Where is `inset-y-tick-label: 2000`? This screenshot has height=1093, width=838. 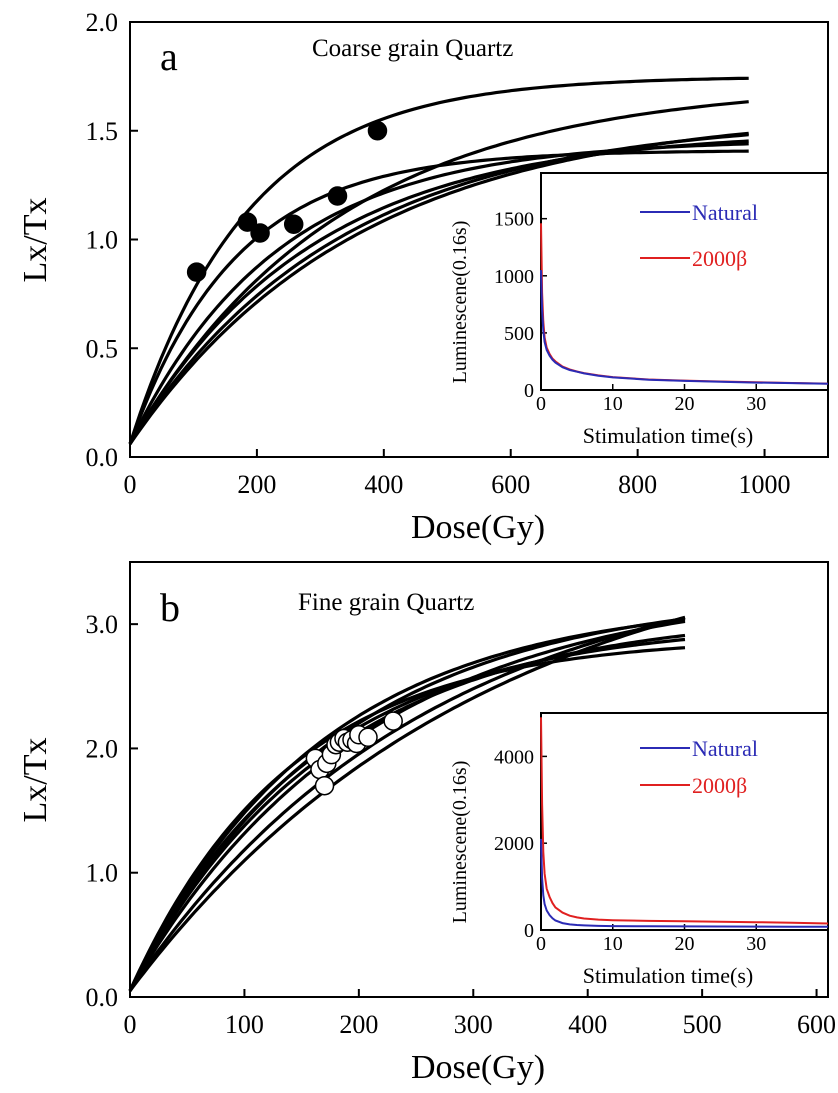
inset-y-tick-label: 2000 is located at coordinates (514, 844).